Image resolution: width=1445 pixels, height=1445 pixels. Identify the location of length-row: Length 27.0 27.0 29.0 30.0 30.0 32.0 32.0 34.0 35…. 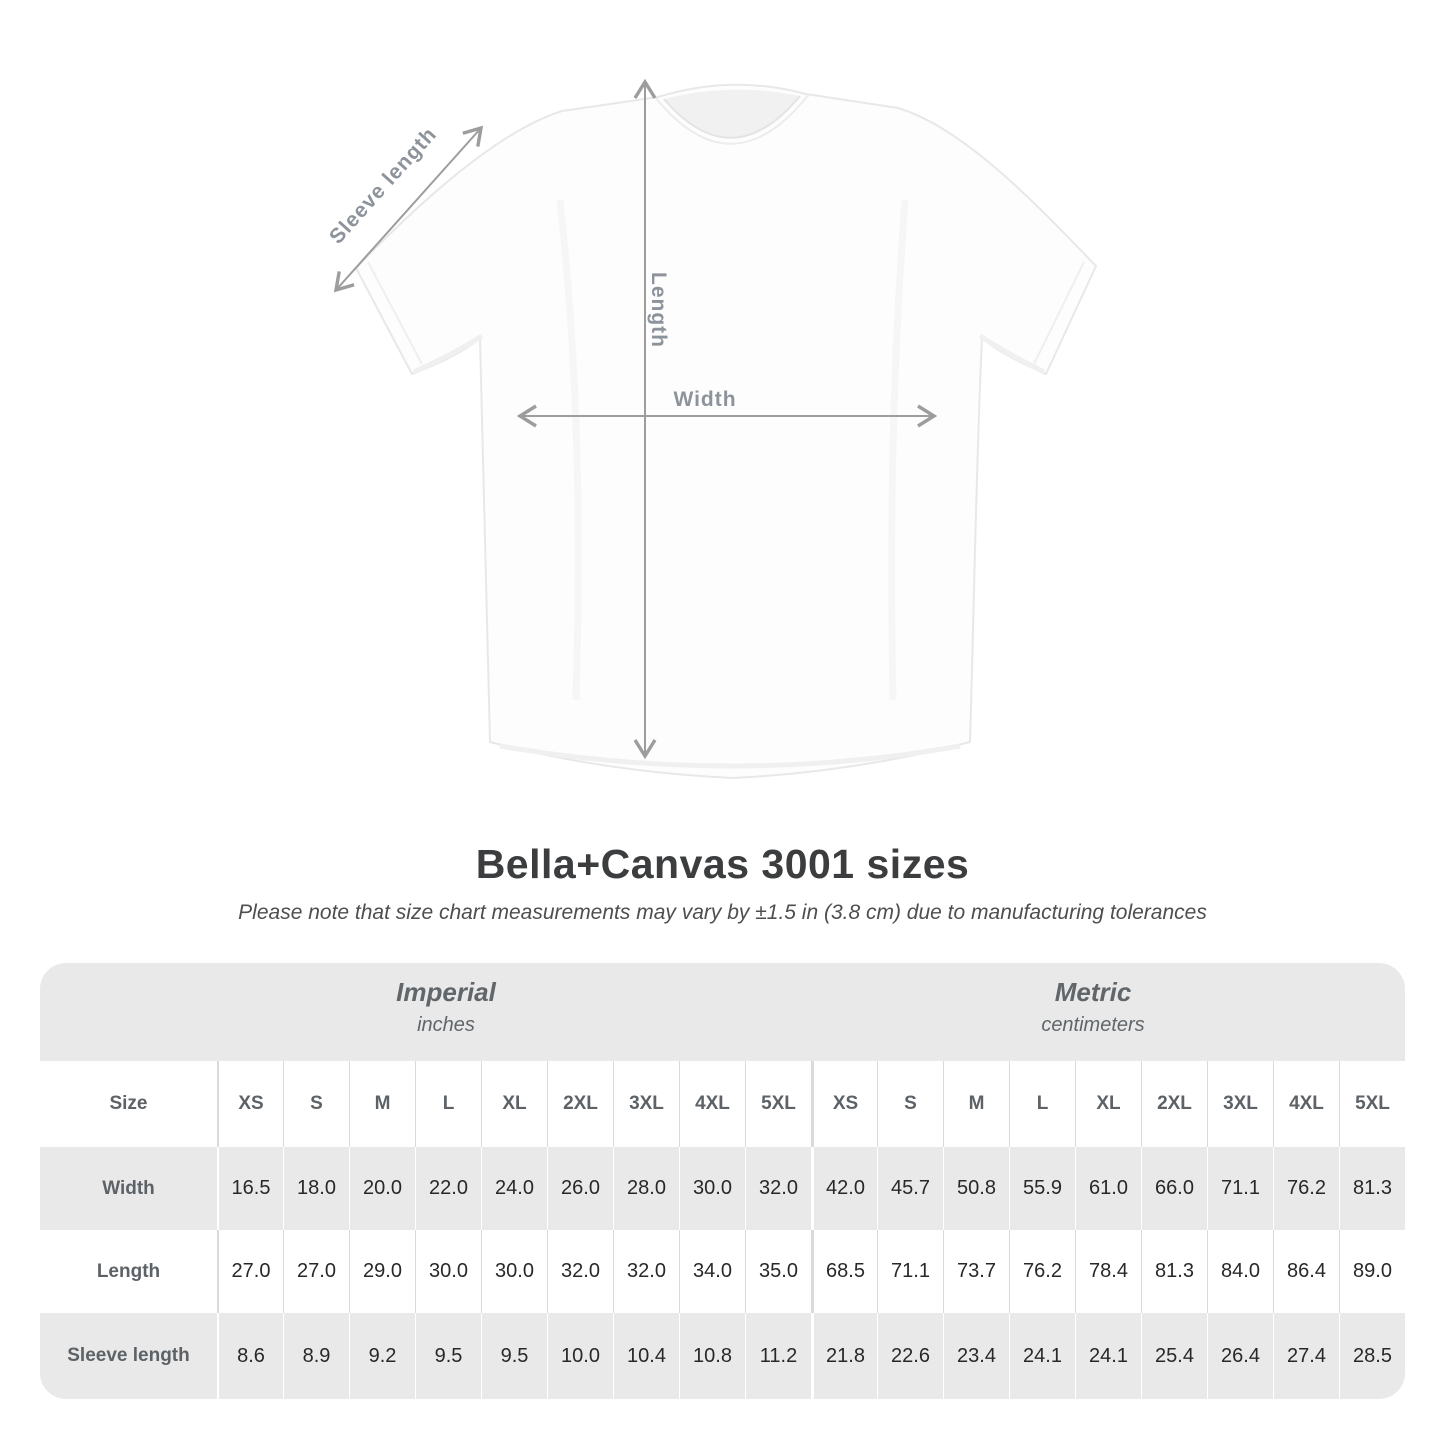
(722, 1271).